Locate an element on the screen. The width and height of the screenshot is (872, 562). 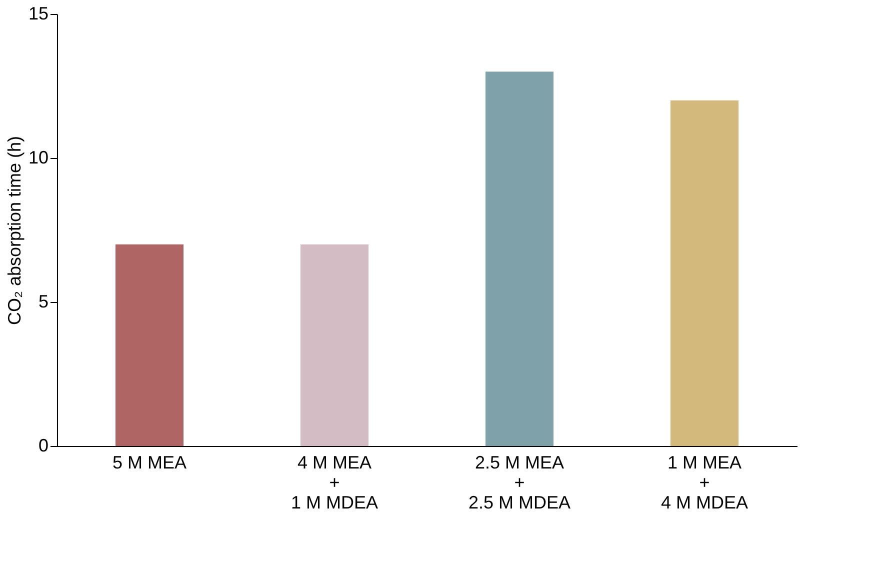
y-tick-label: 15 is located at coordinates (38, 14).